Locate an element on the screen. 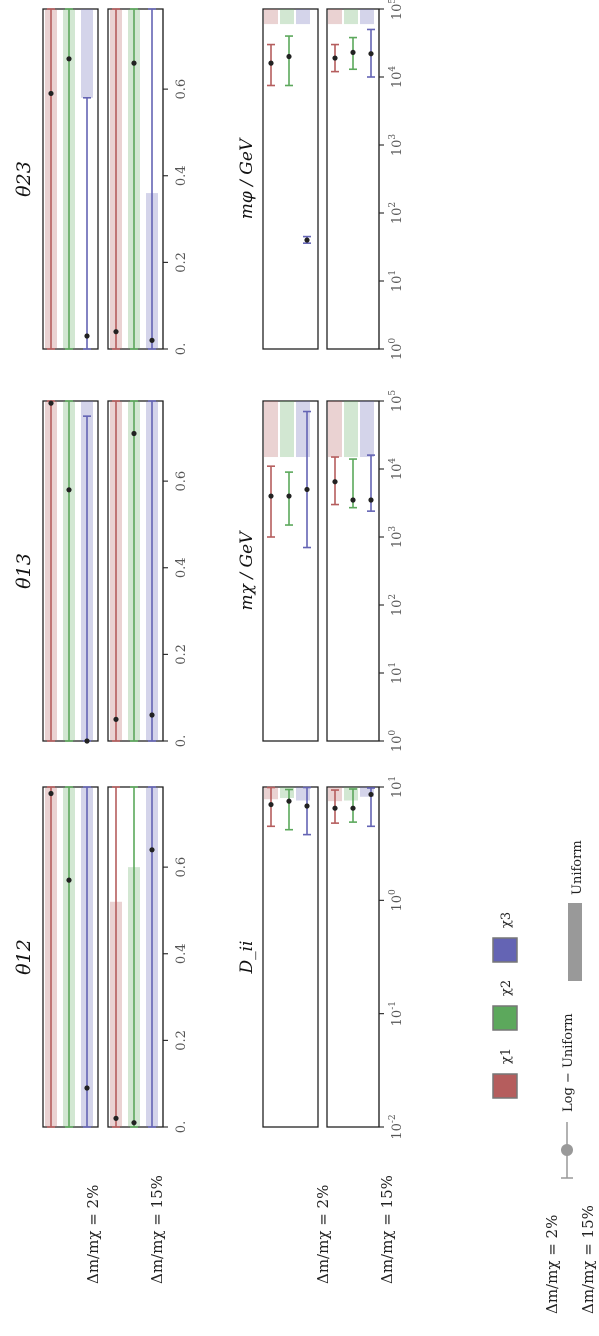 The height and width of the screenshot is (1336, 599). legend-label-chi3: χ3 is located at coordinates (506, 920).